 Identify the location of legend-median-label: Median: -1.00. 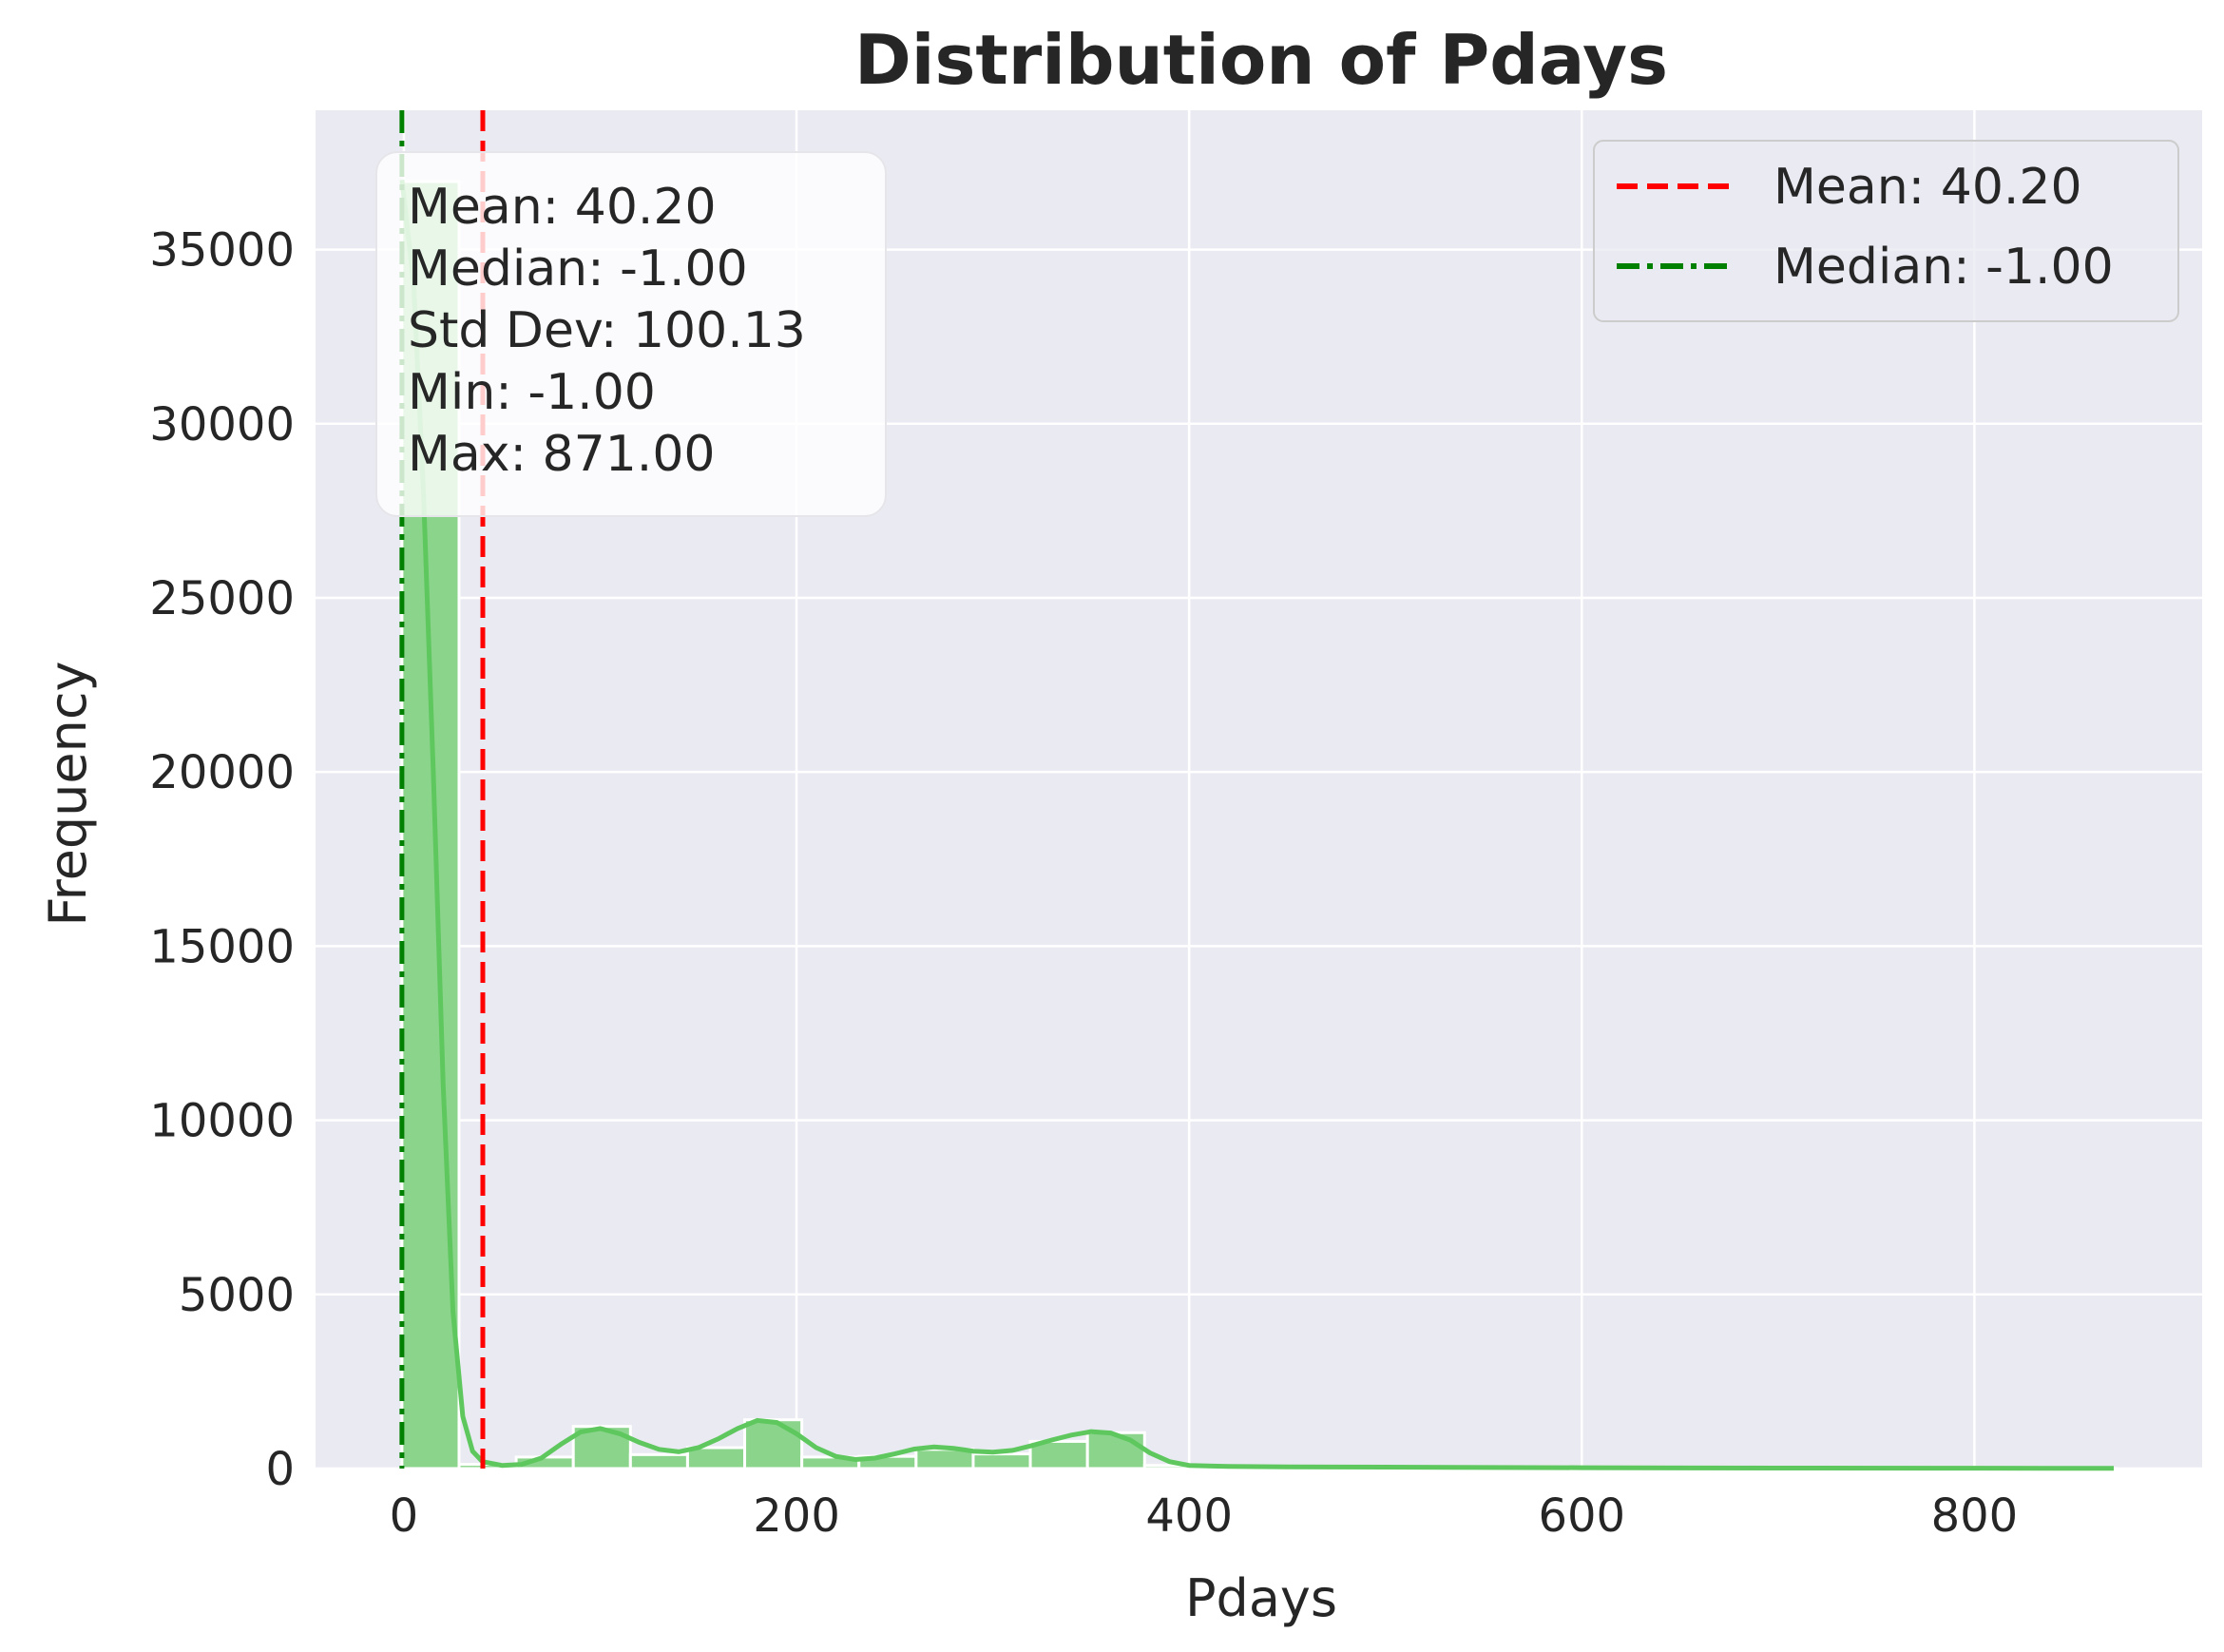
(1943, 267).